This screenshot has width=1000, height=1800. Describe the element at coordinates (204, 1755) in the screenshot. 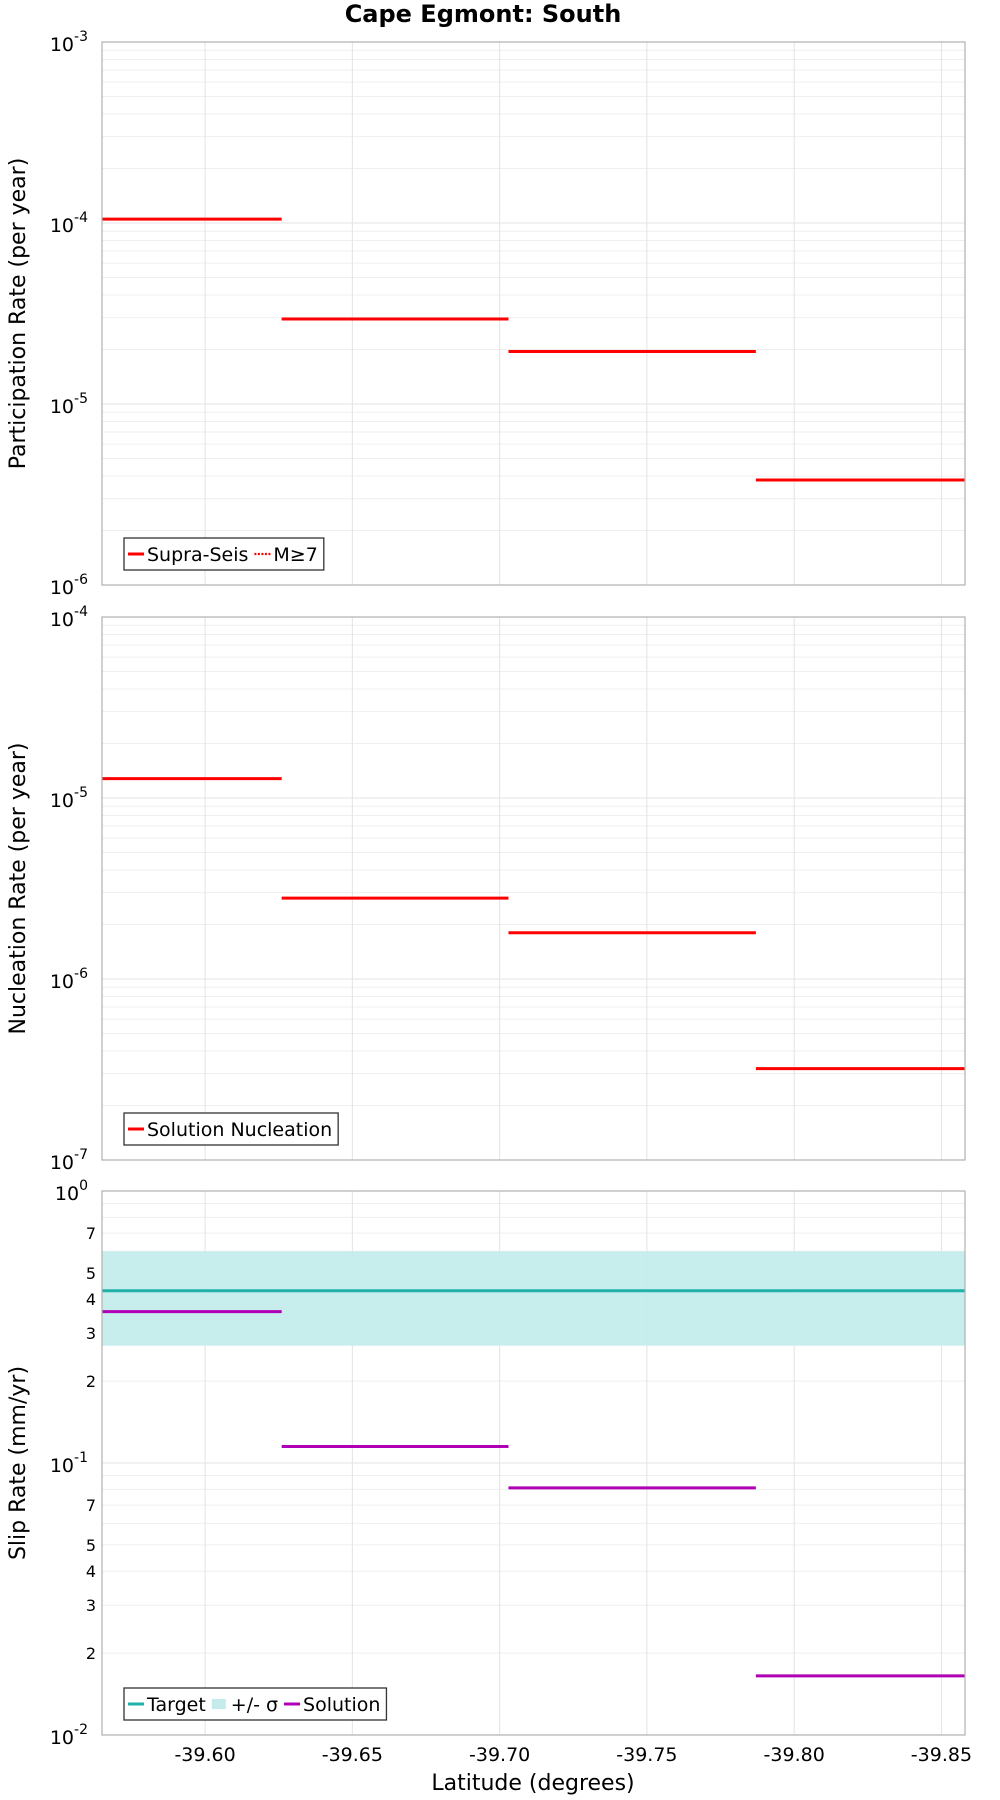

I see `x-tick-label: -39.60` at that location.